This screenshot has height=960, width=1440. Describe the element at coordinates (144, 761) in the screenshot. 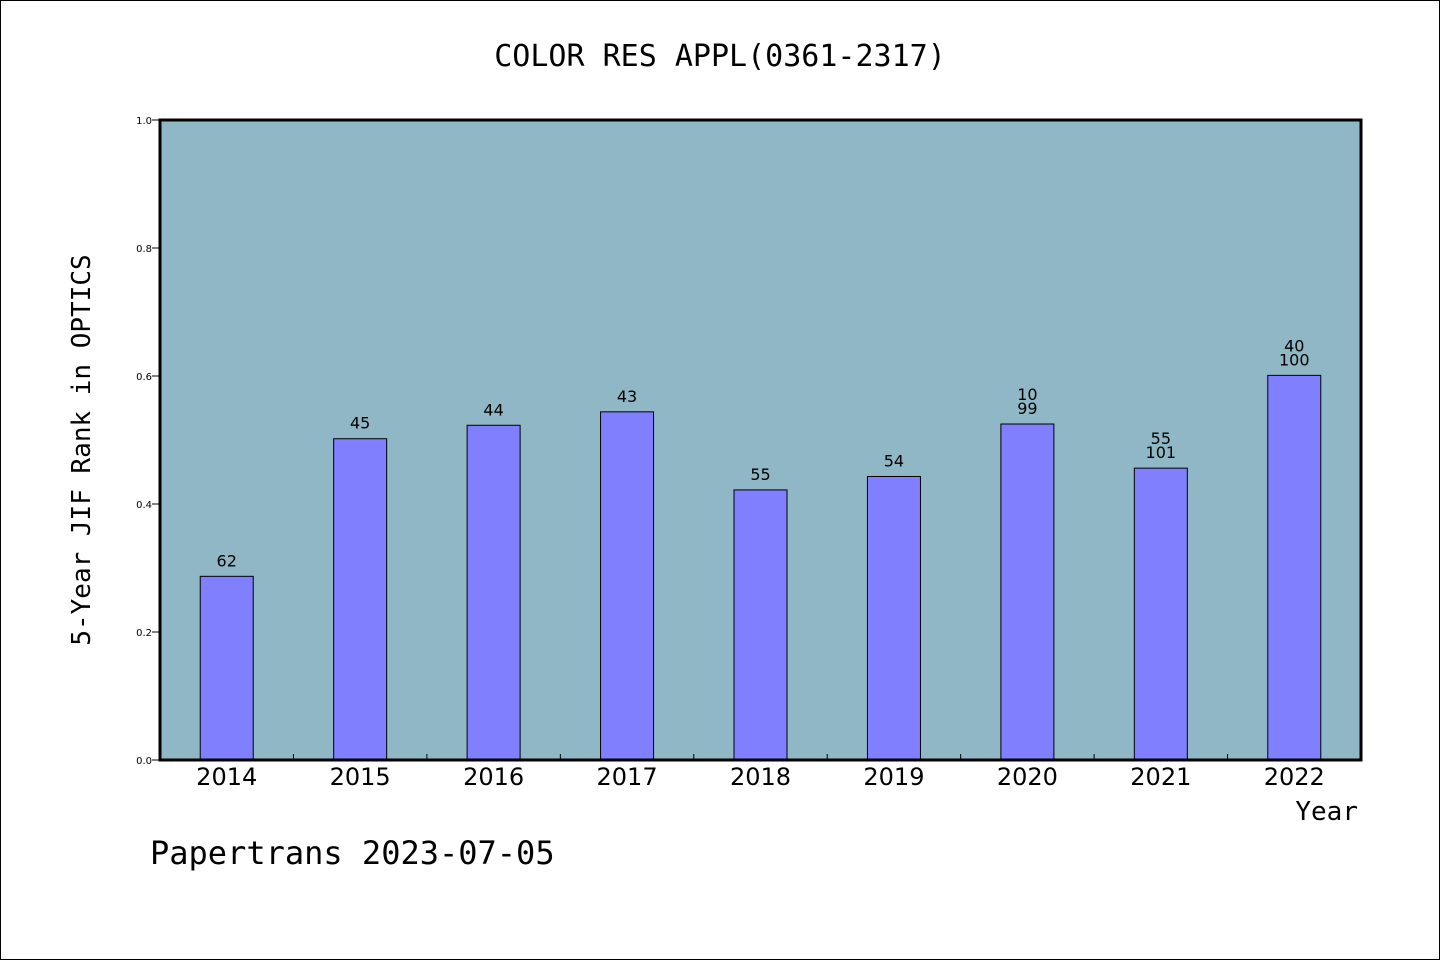

I see `y-tick-label: 0.0` at that location.